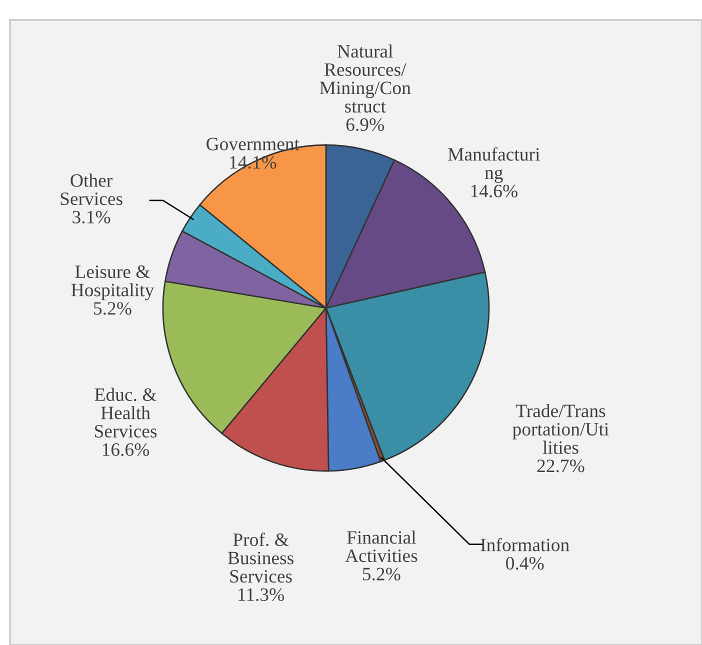 The height and width of the screenshot is (645, 702). I want to click on data-label: 22.7%, so click(560, 466).